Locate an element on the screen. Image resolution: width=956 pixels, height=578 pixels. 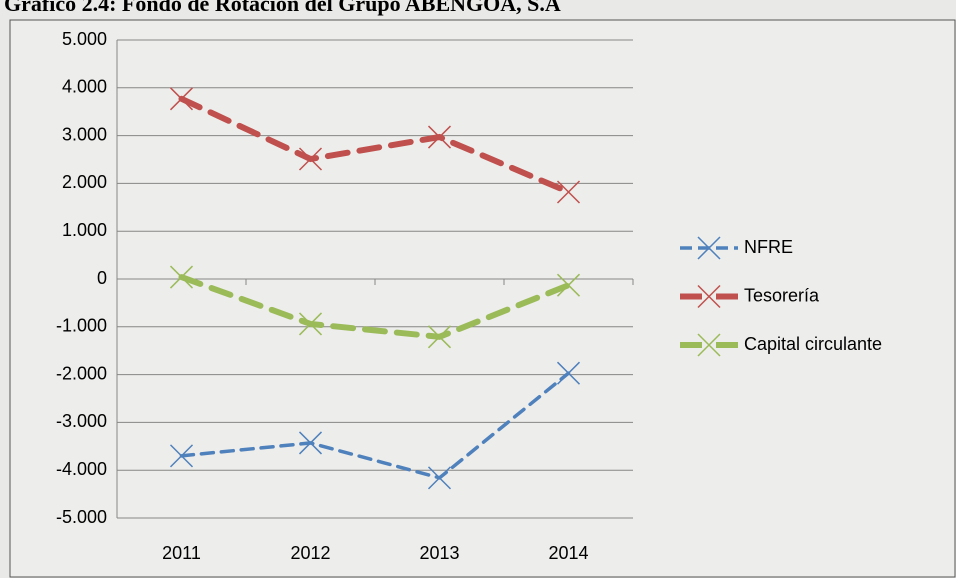
x-tick-label: 2011 is located at coordinates (181, 553).